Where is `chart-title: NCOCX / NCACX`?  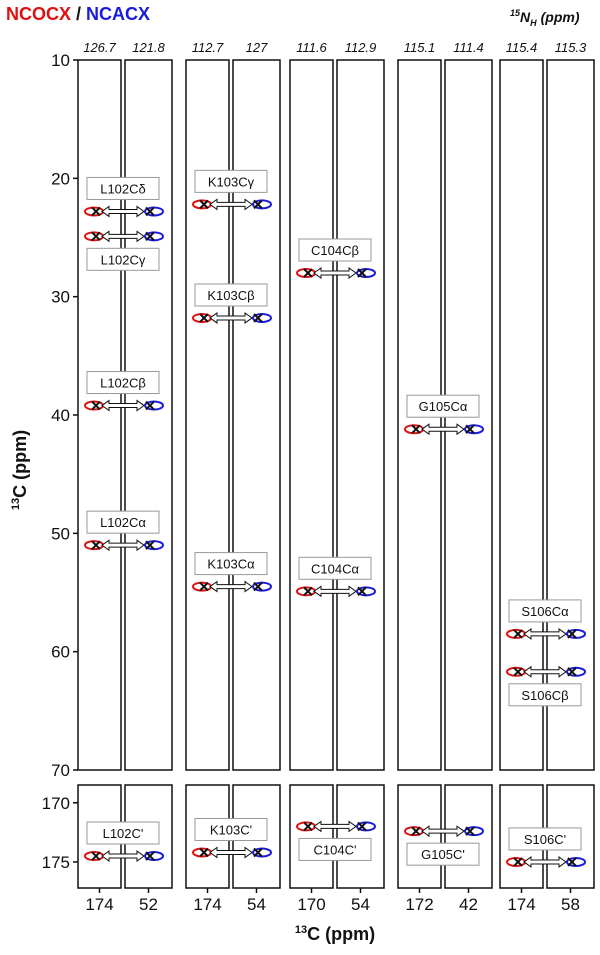
chart-title: NCOCX / NCACX is located at coordinates (78, 14).